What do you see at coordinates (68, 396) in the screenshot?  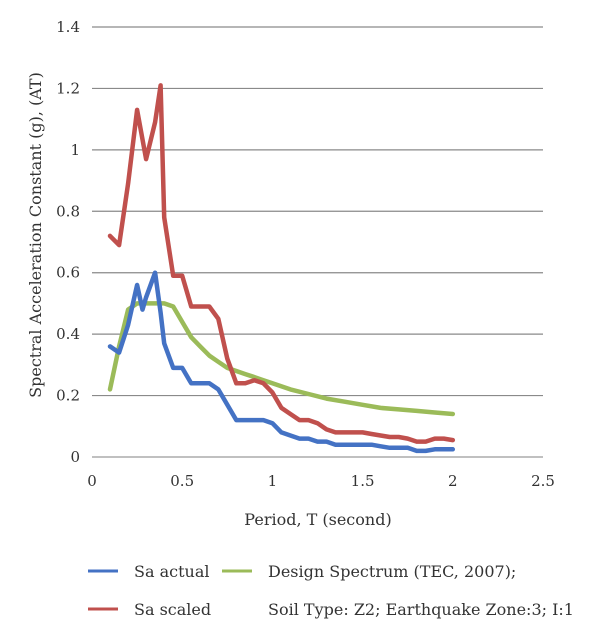 I see `y-tick-label: 0.2` at bounding box center [68, 396].